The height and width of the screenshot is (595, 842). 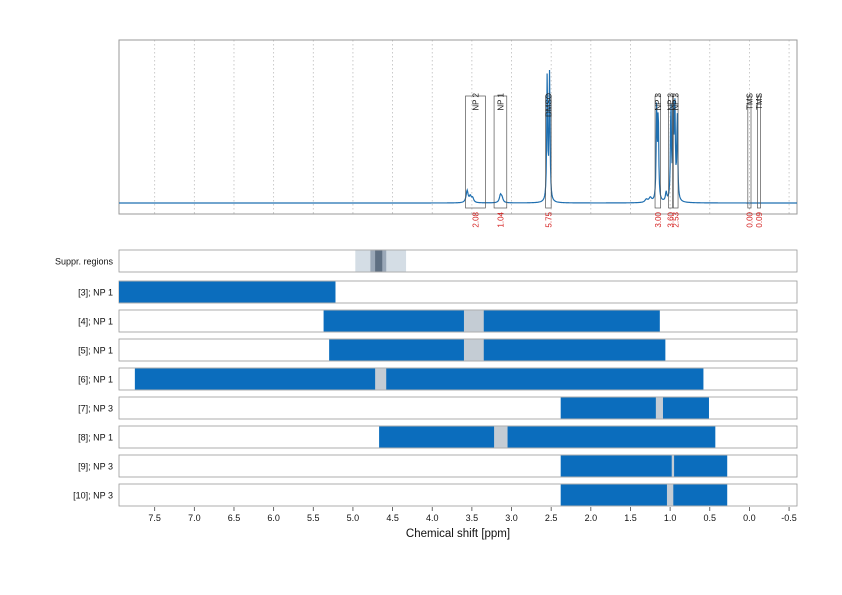 I want to click on integral-value: 2.53, so click(x=676, y=219).